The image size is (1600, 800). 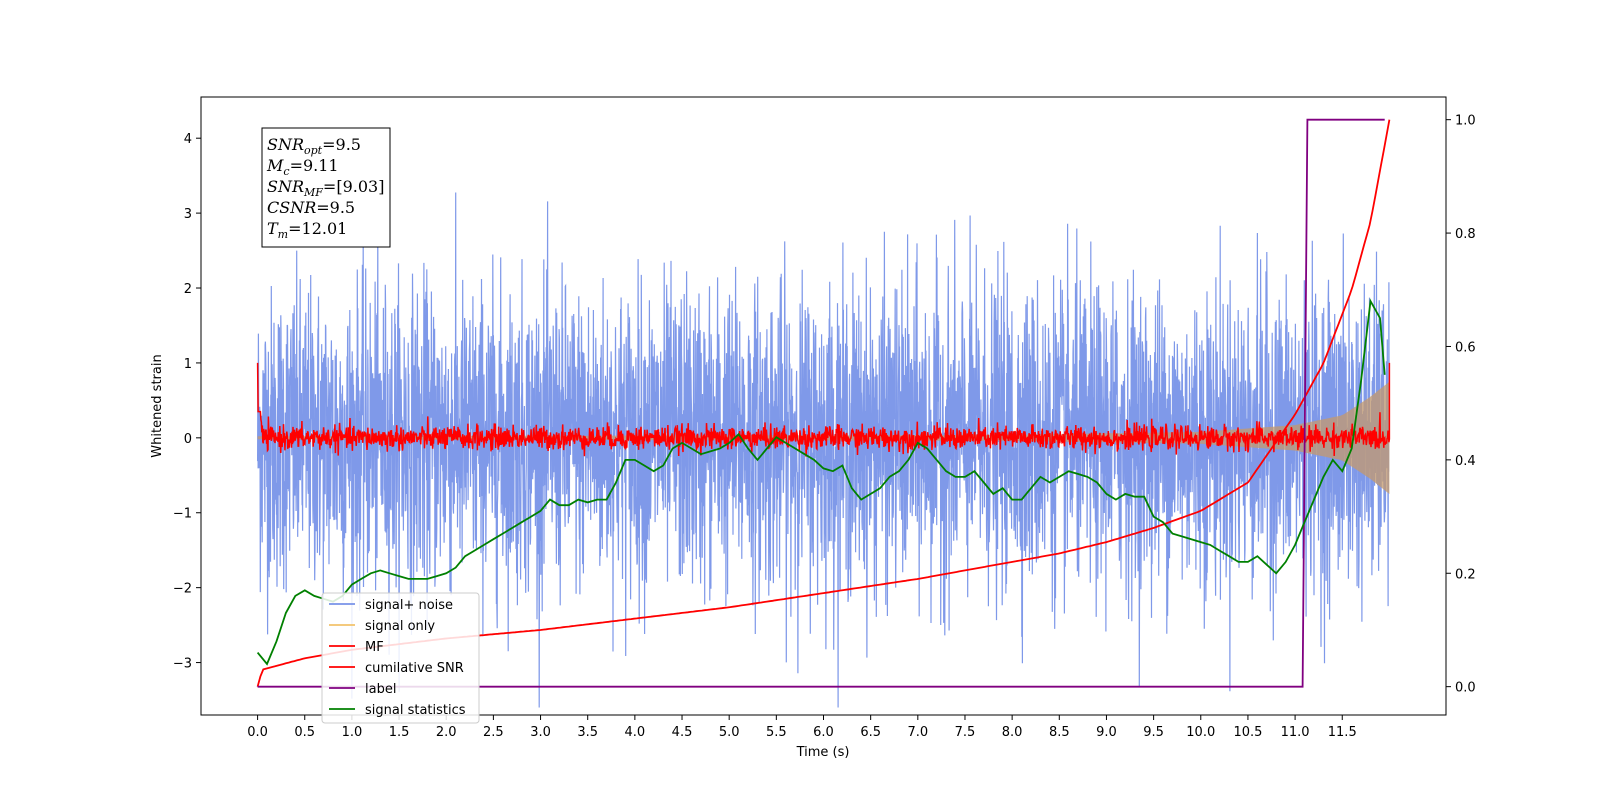 I want to click on x-tick-label: 4.0, so click(x=635, y=732).